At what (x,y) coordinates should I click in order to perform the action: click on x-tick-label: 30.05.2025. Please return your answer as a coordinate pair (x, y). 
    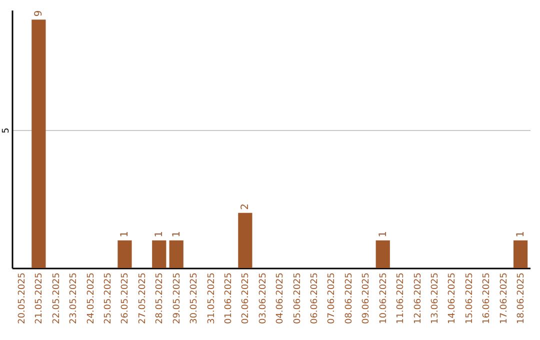
    Looking at the image, I should click on (195, 298).